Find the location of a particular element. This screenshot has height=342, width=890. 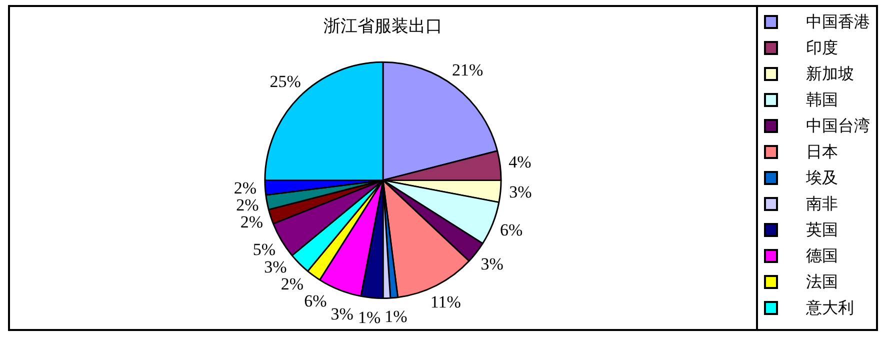

legend-label: 法国 is located at coordinates (822, 282).